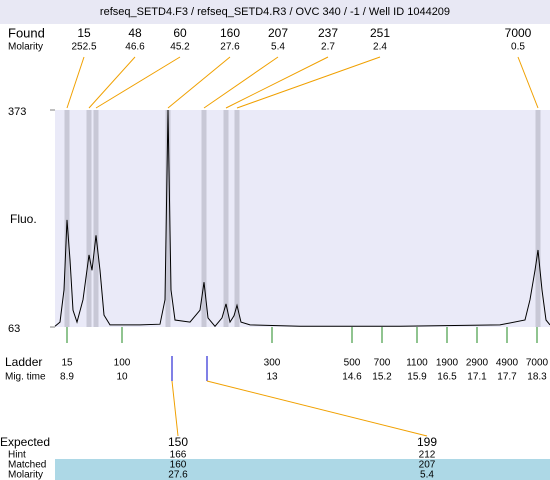  I want to click on ladder-time: 8.9, so click(67, 377).